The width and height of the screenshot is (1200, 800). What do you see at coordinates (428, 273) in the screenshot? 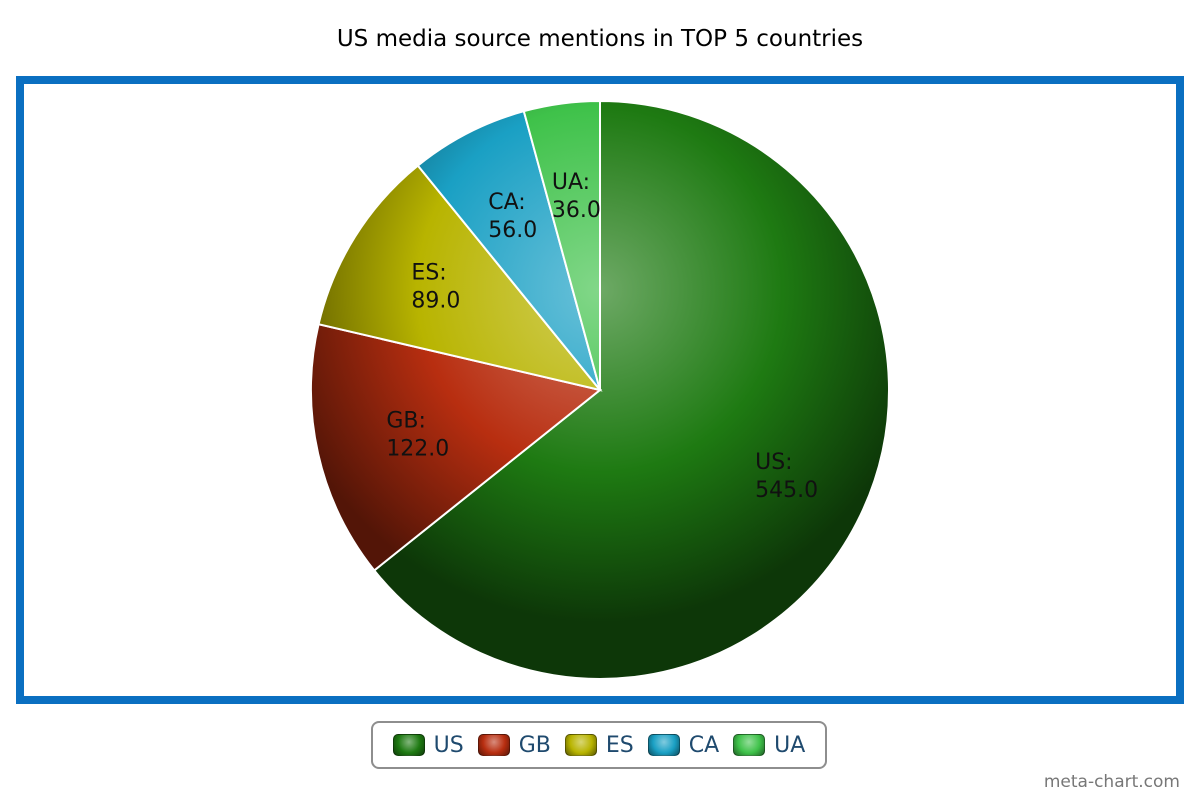
I see `slice-label-es: ES:` at bounding box center [428, 273].